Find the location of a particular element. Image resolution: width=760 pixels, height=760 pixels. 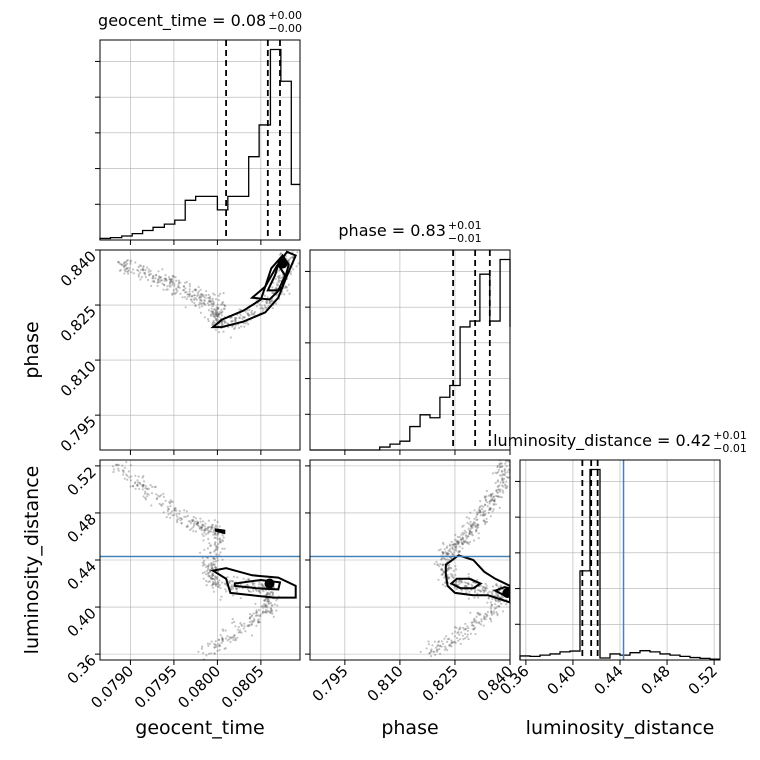

x-tick-label: 0.810 is located at coordinates (385, 683).